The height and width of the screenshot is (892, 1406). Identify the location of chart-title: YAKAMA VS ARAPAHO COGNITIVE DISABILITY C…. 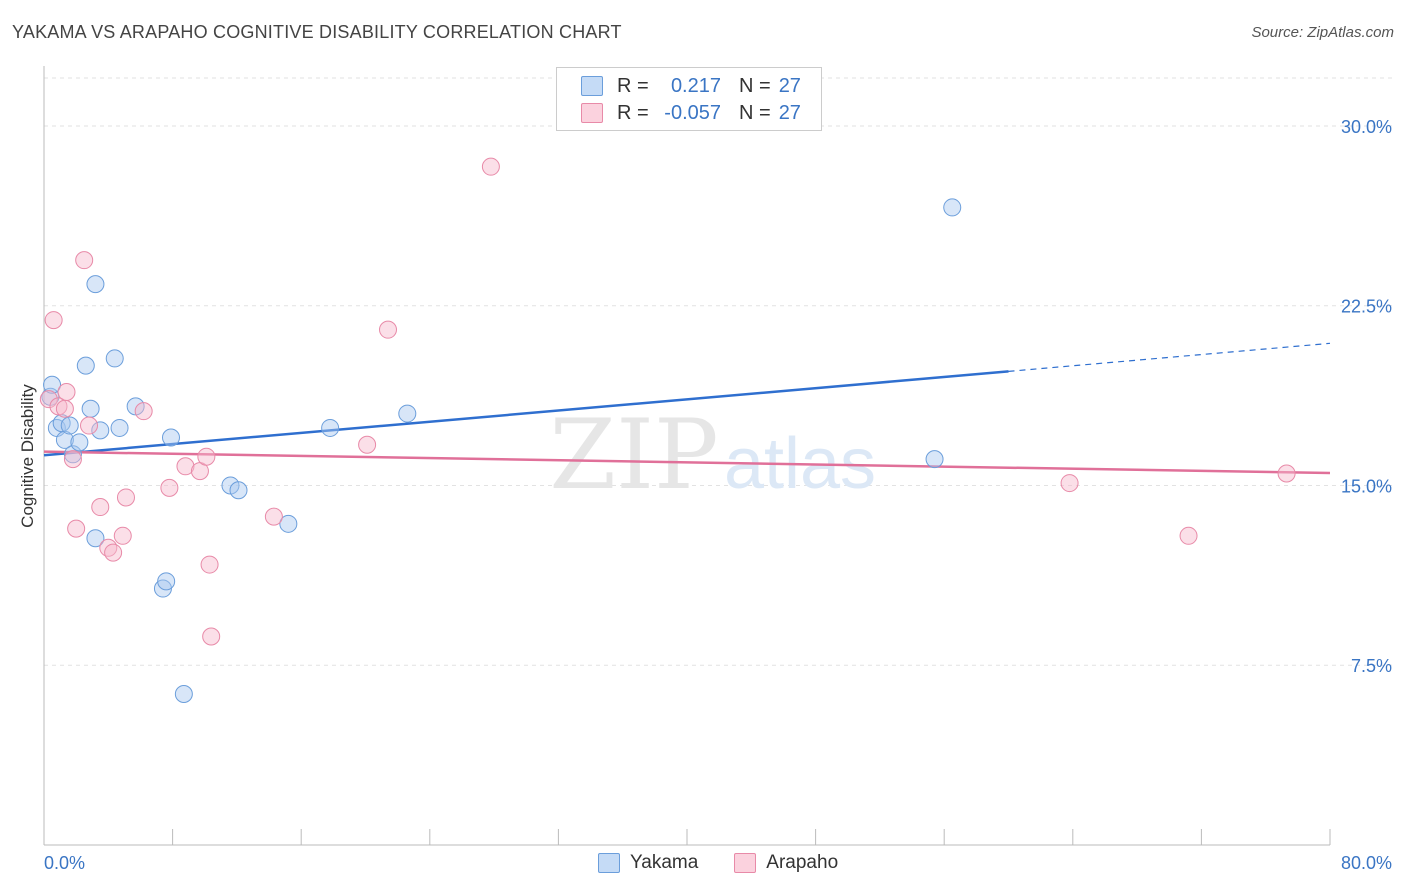
(317, 32).